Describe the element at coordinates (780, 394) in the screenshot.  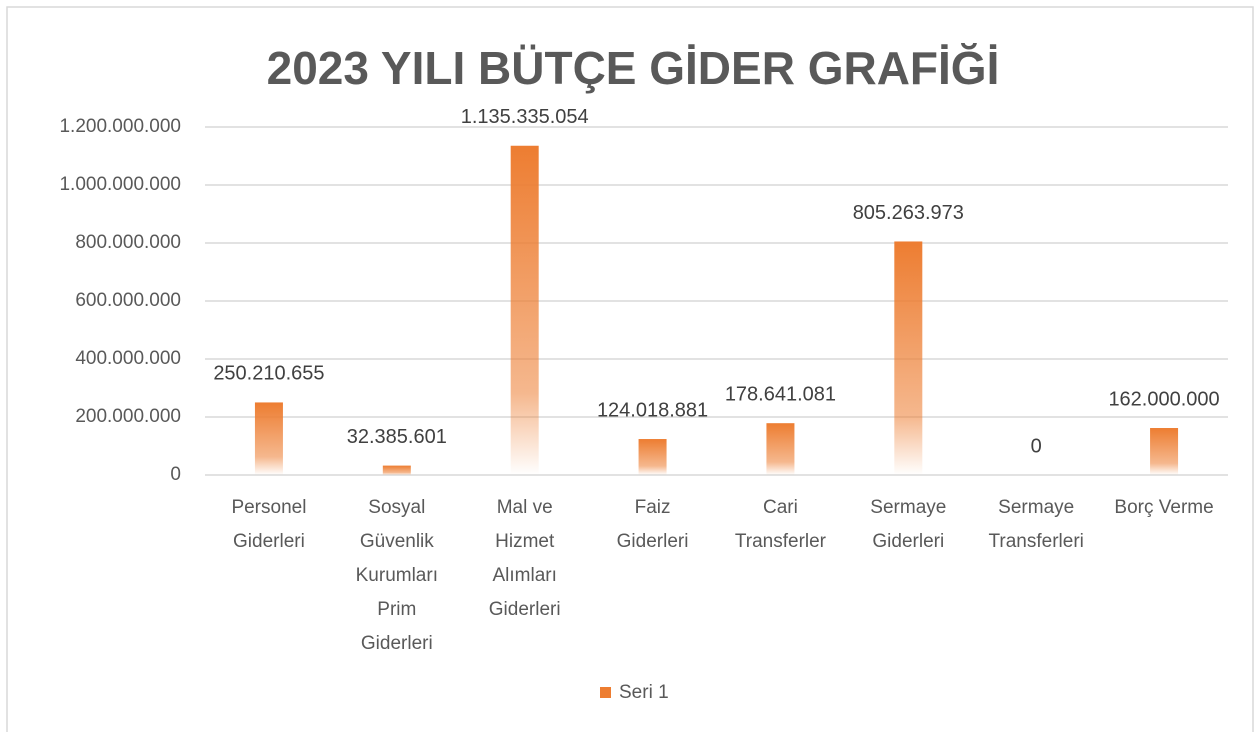
I see `data-label: 178.641.081` at that location.